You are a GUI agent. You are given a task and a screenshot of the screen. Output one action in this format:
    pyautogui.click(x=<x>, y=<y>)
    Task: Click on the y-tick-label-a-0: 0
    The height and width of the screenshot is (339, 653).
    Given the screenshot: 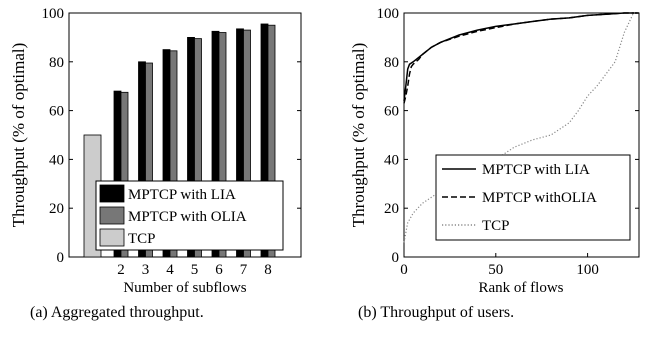 What is the action you would take?
    pyautogui.click(x=61, y=258)
    